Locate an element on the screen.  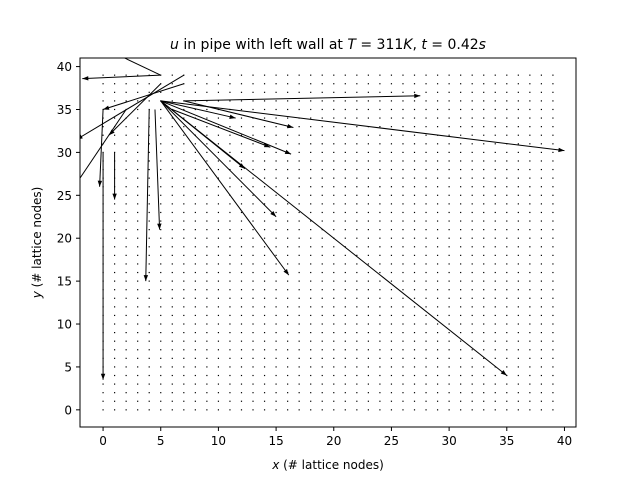
x-tick: 20 is located at coordinates (333, 437).